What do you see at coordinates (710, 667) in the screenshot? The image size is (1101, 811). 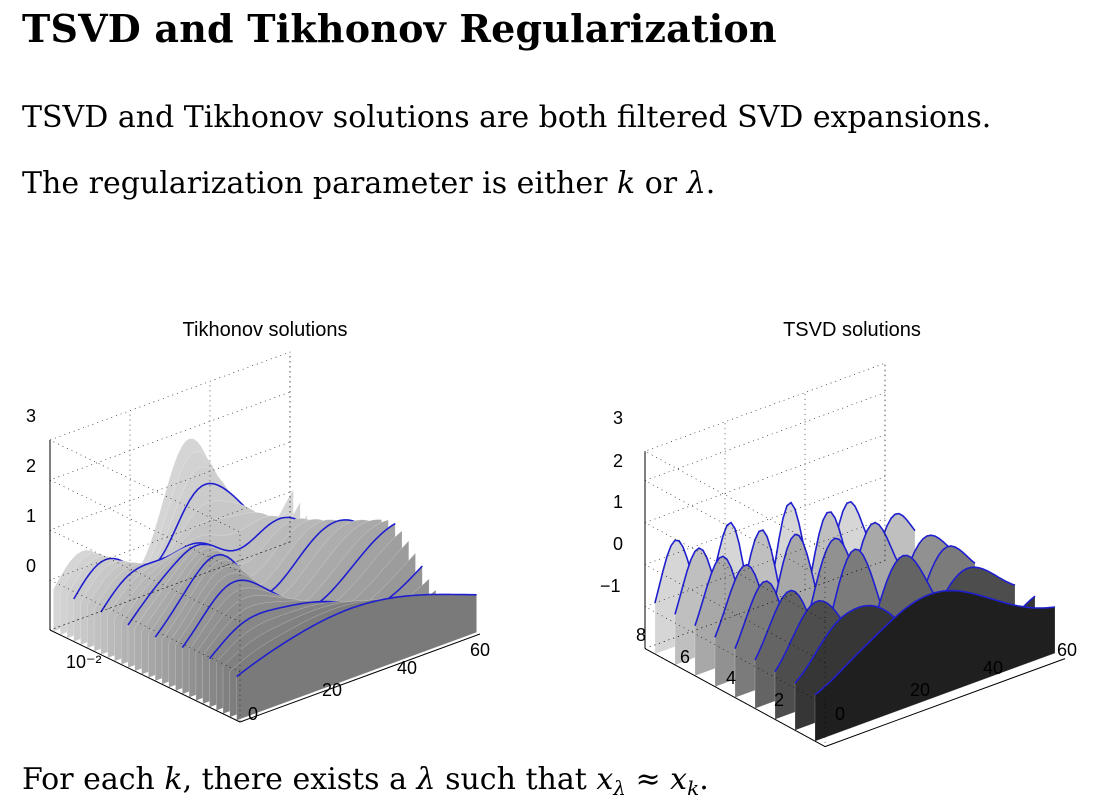 I see `y-tick-labels: 8 6 4 2` at bounding box center [710, 667].